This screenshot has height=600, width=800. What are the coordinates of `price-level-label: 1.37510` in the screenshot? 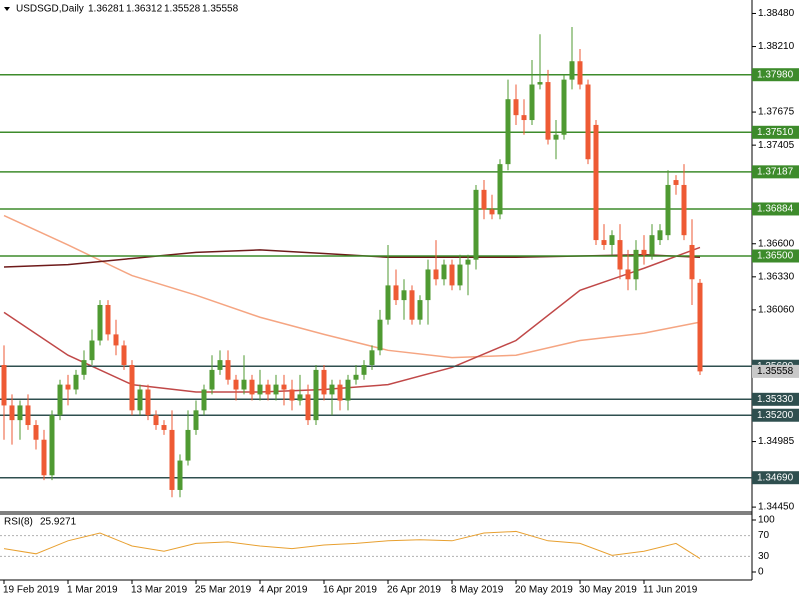 It's located at (775, 132).